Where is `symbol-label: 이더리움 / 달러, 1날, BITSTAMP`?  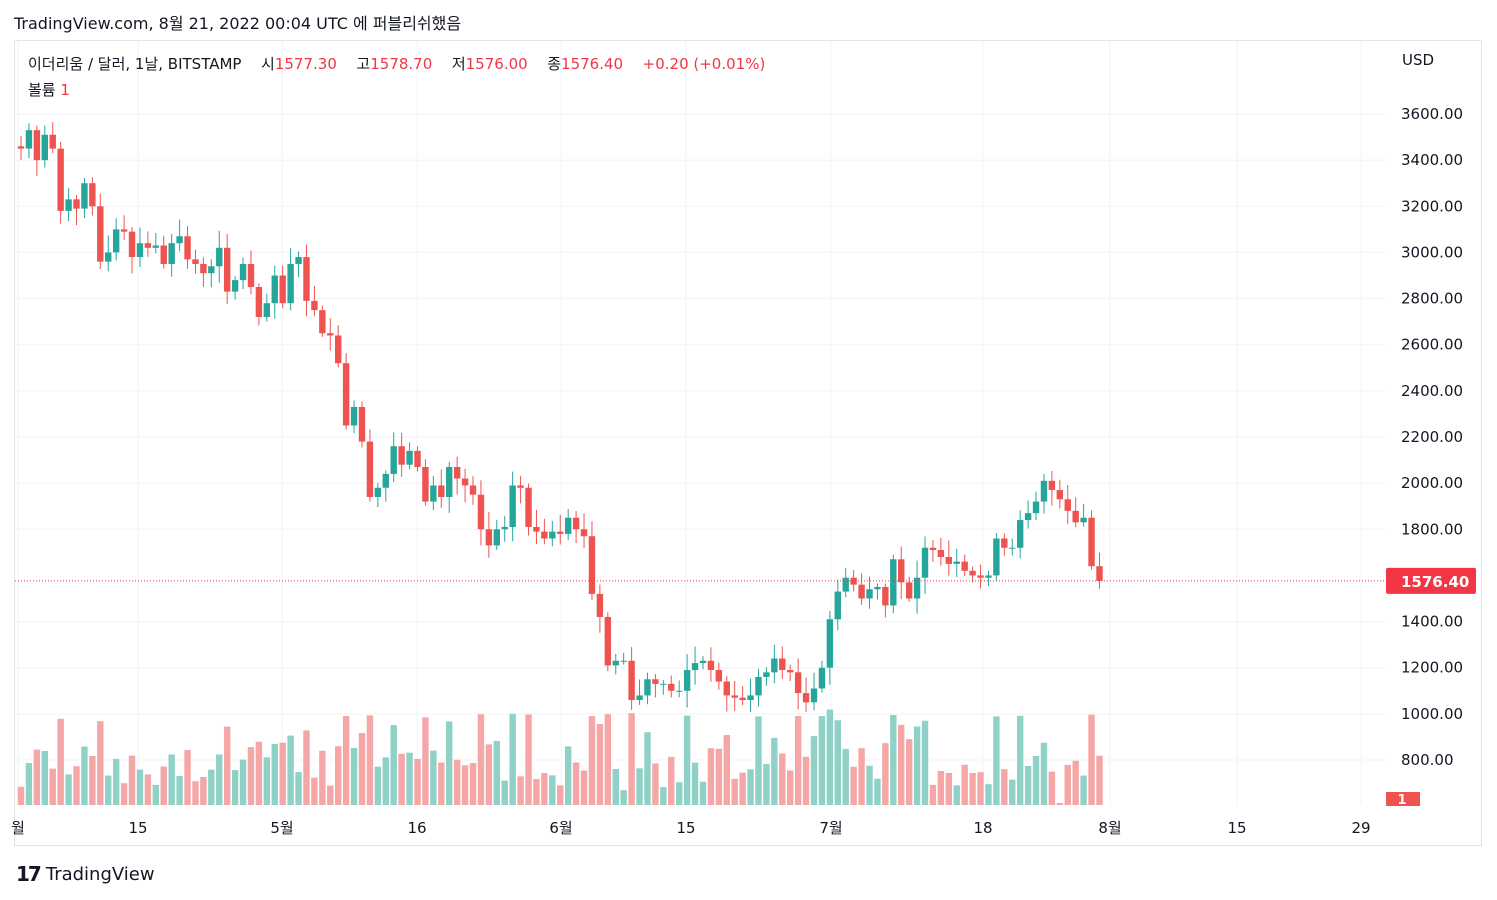
symbol-label: 이더리움 / 달러, 1날, BITSTAMP is located at coordinates (135, 64).